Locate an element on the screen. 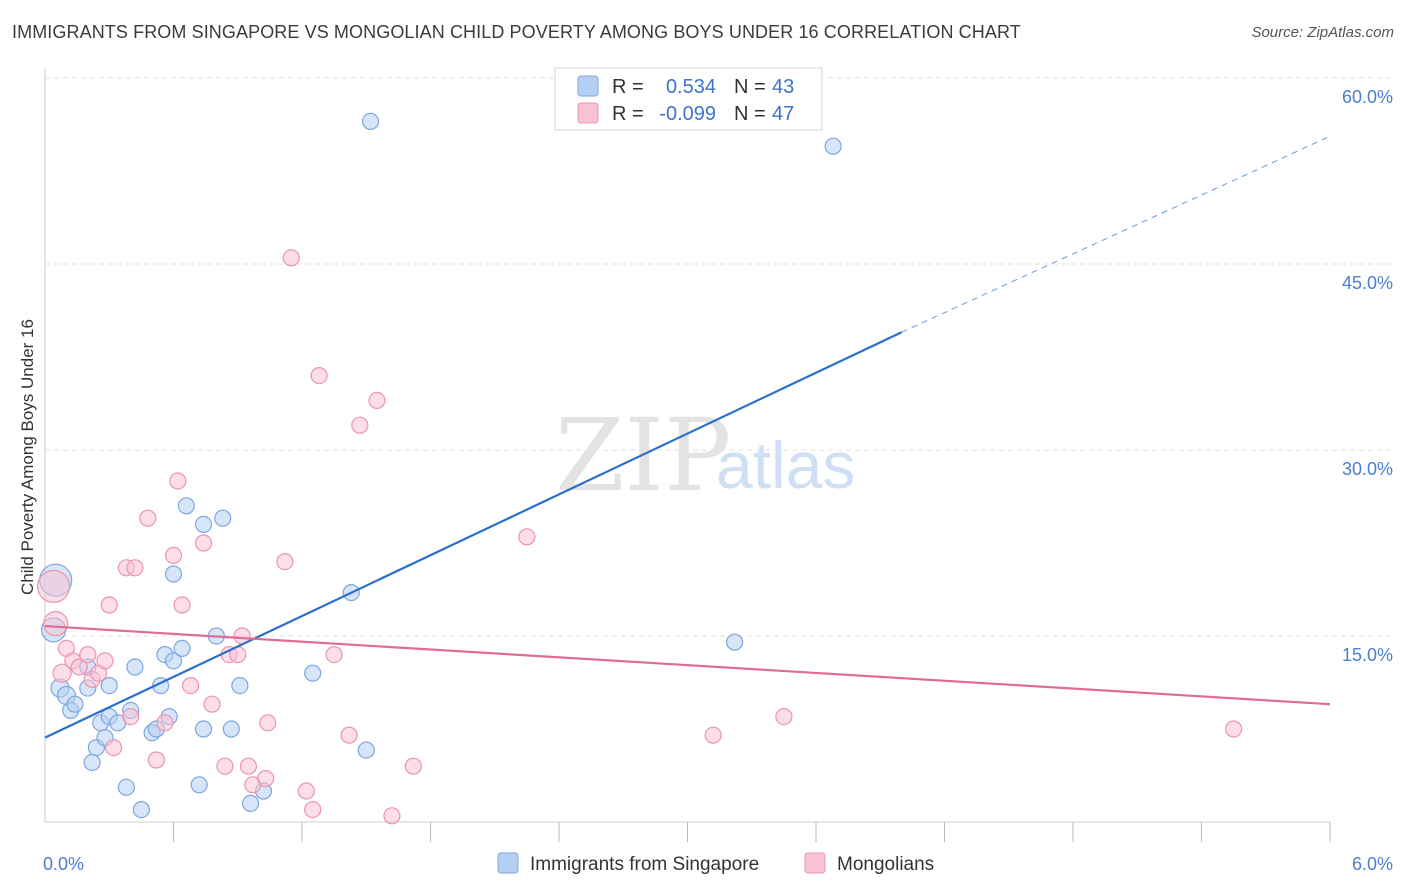  watermark: ZIP atlas is located at coordinates (705, 455).